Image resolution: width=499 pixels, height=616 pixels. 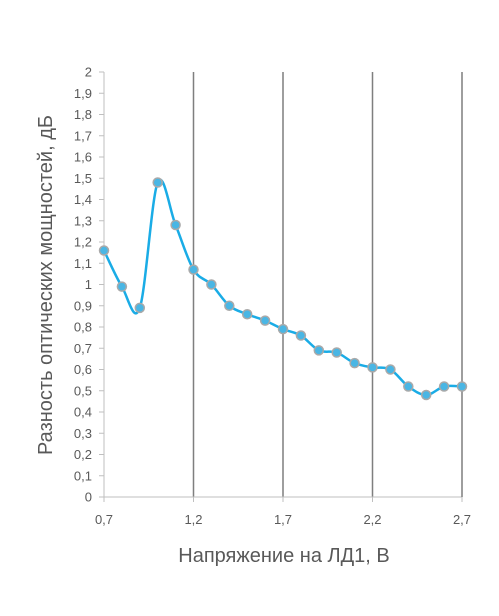 I want to click on y-tick-label: 1,5, so click(x=83, y=178).